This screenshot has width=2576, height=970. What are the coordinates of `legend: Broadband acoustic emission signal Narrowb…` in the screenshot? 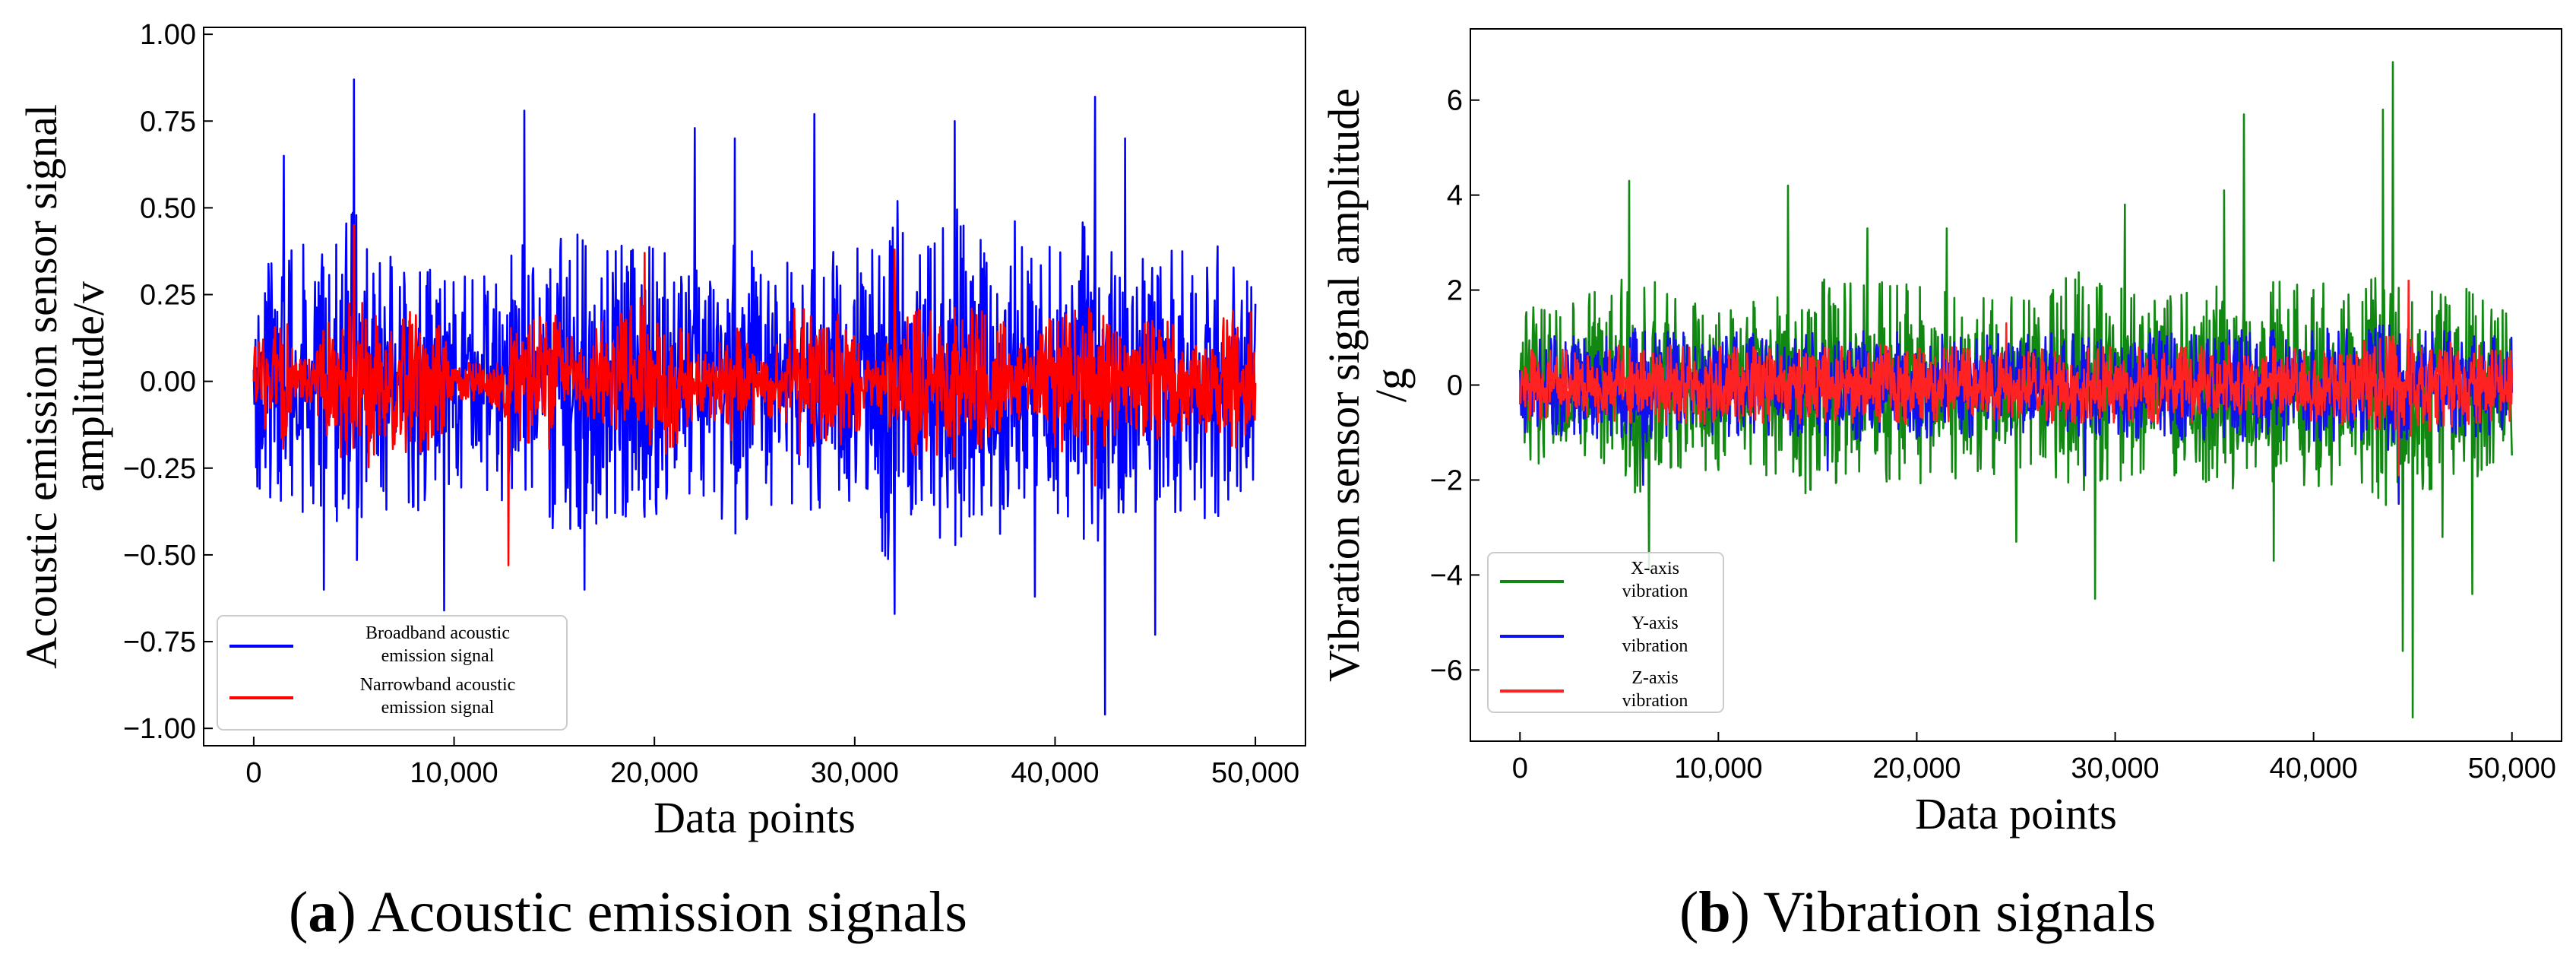 It's located at (392, 673).